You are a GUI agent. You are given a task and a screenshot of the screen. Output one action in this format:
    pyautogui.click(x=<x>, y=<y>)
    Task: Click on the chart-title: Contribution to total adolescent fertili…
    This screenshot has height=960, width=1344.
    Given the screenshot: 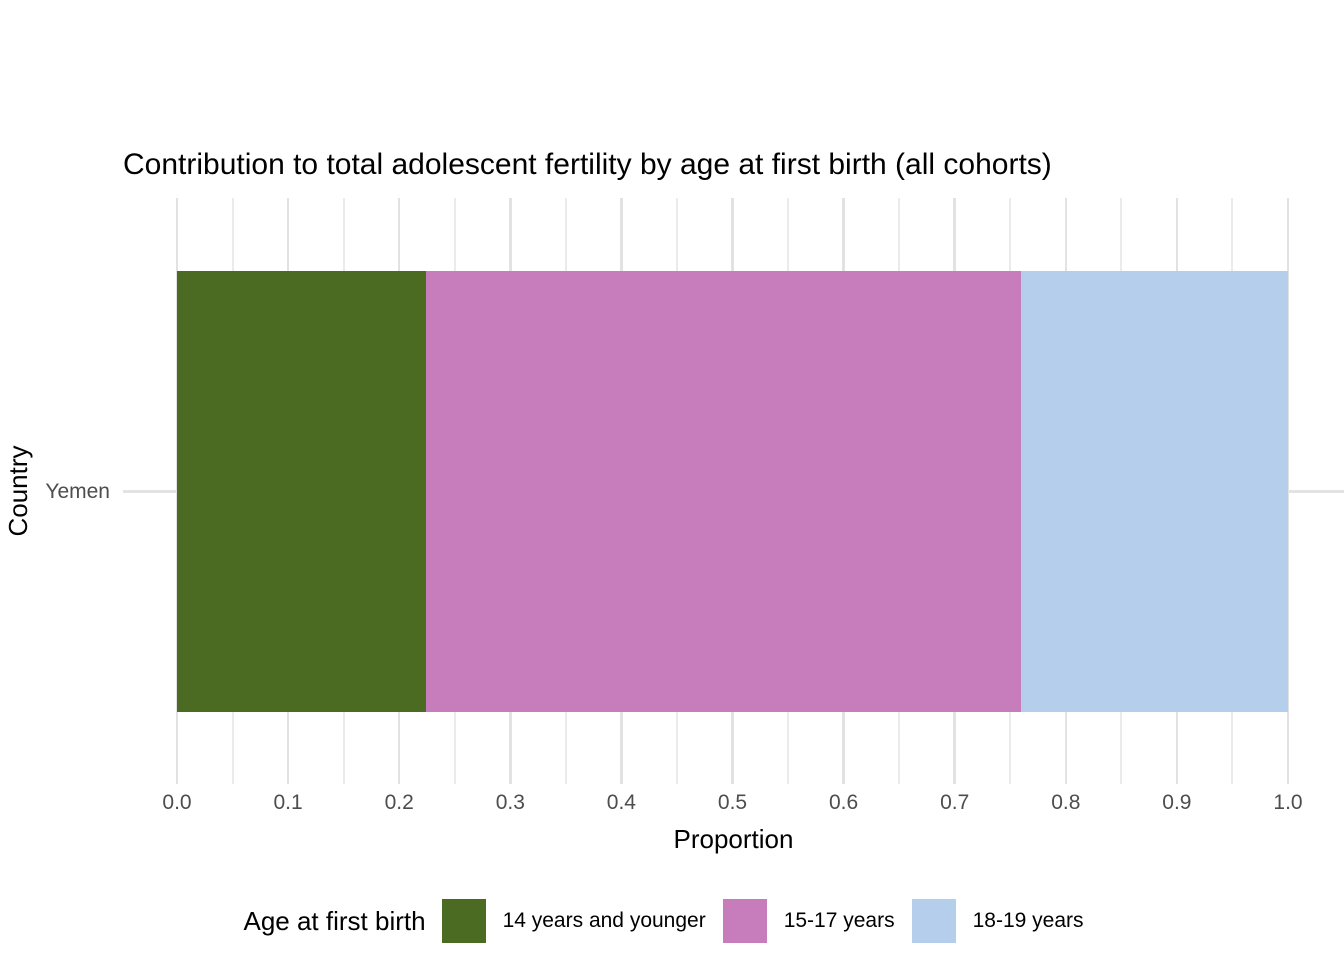 What is the action you would take?
    pyautogui.click(x=587, y=164)
    